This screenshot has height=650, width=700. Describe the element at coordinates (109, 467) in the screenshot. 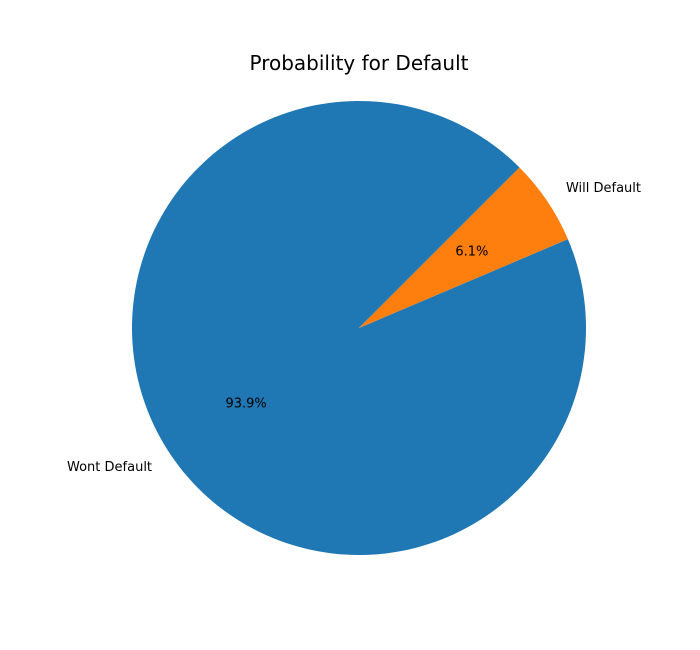

I see `slice-label: Wont Default` at that location.